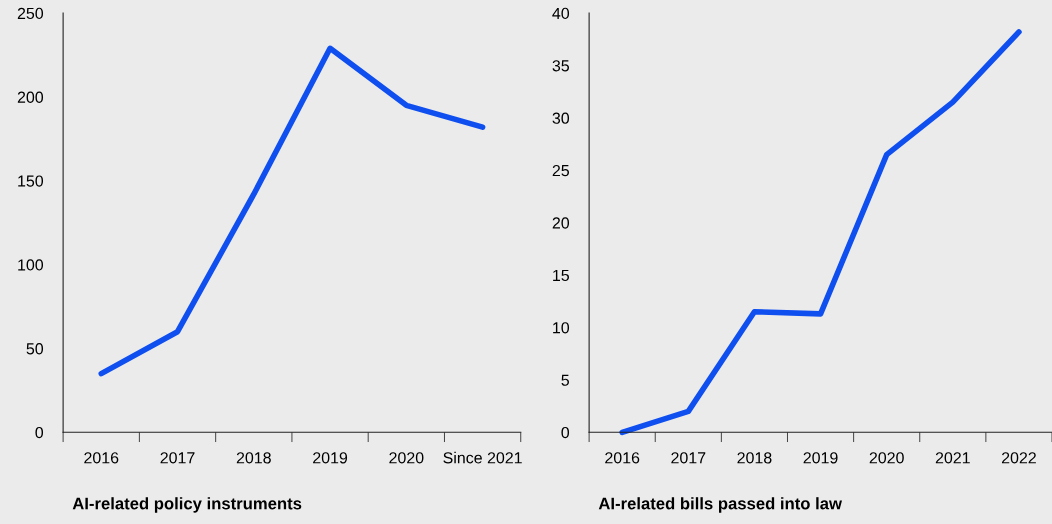  Describe the element at coordinates (561, 275) in the screenshot. I see `y-tick-label: 15` at that location.